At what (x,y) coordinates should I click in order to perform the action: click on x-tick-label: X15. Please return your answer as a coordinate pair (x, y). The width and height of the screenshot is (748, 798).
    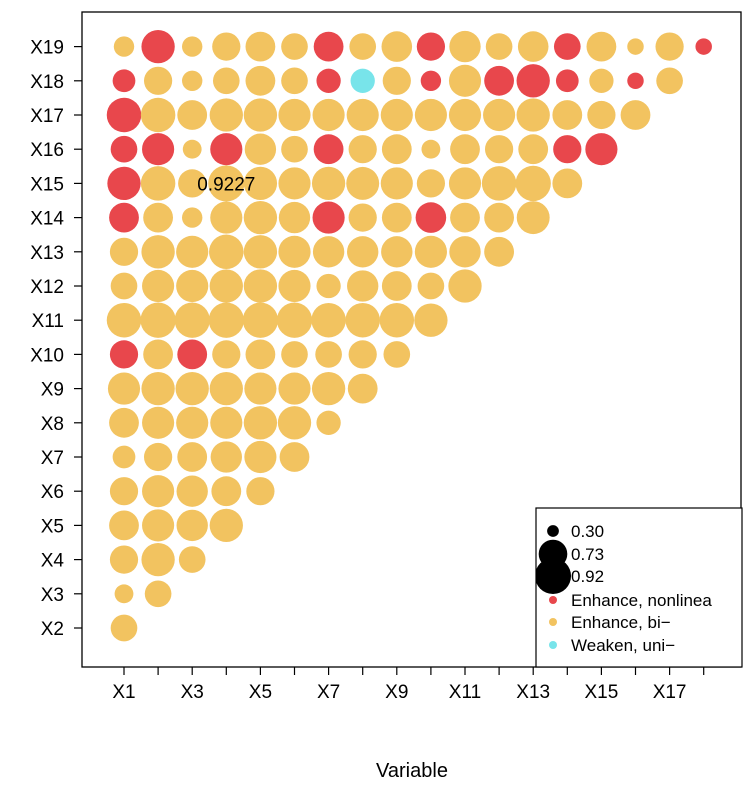
    Looking at the image, I should click on (601, 692).